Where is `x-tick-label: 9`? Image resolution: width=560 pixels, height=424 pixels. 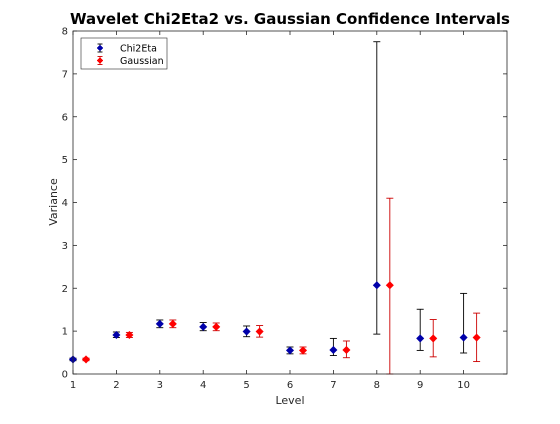
x-tick-label: 9 is located at coordinates (420, 385).